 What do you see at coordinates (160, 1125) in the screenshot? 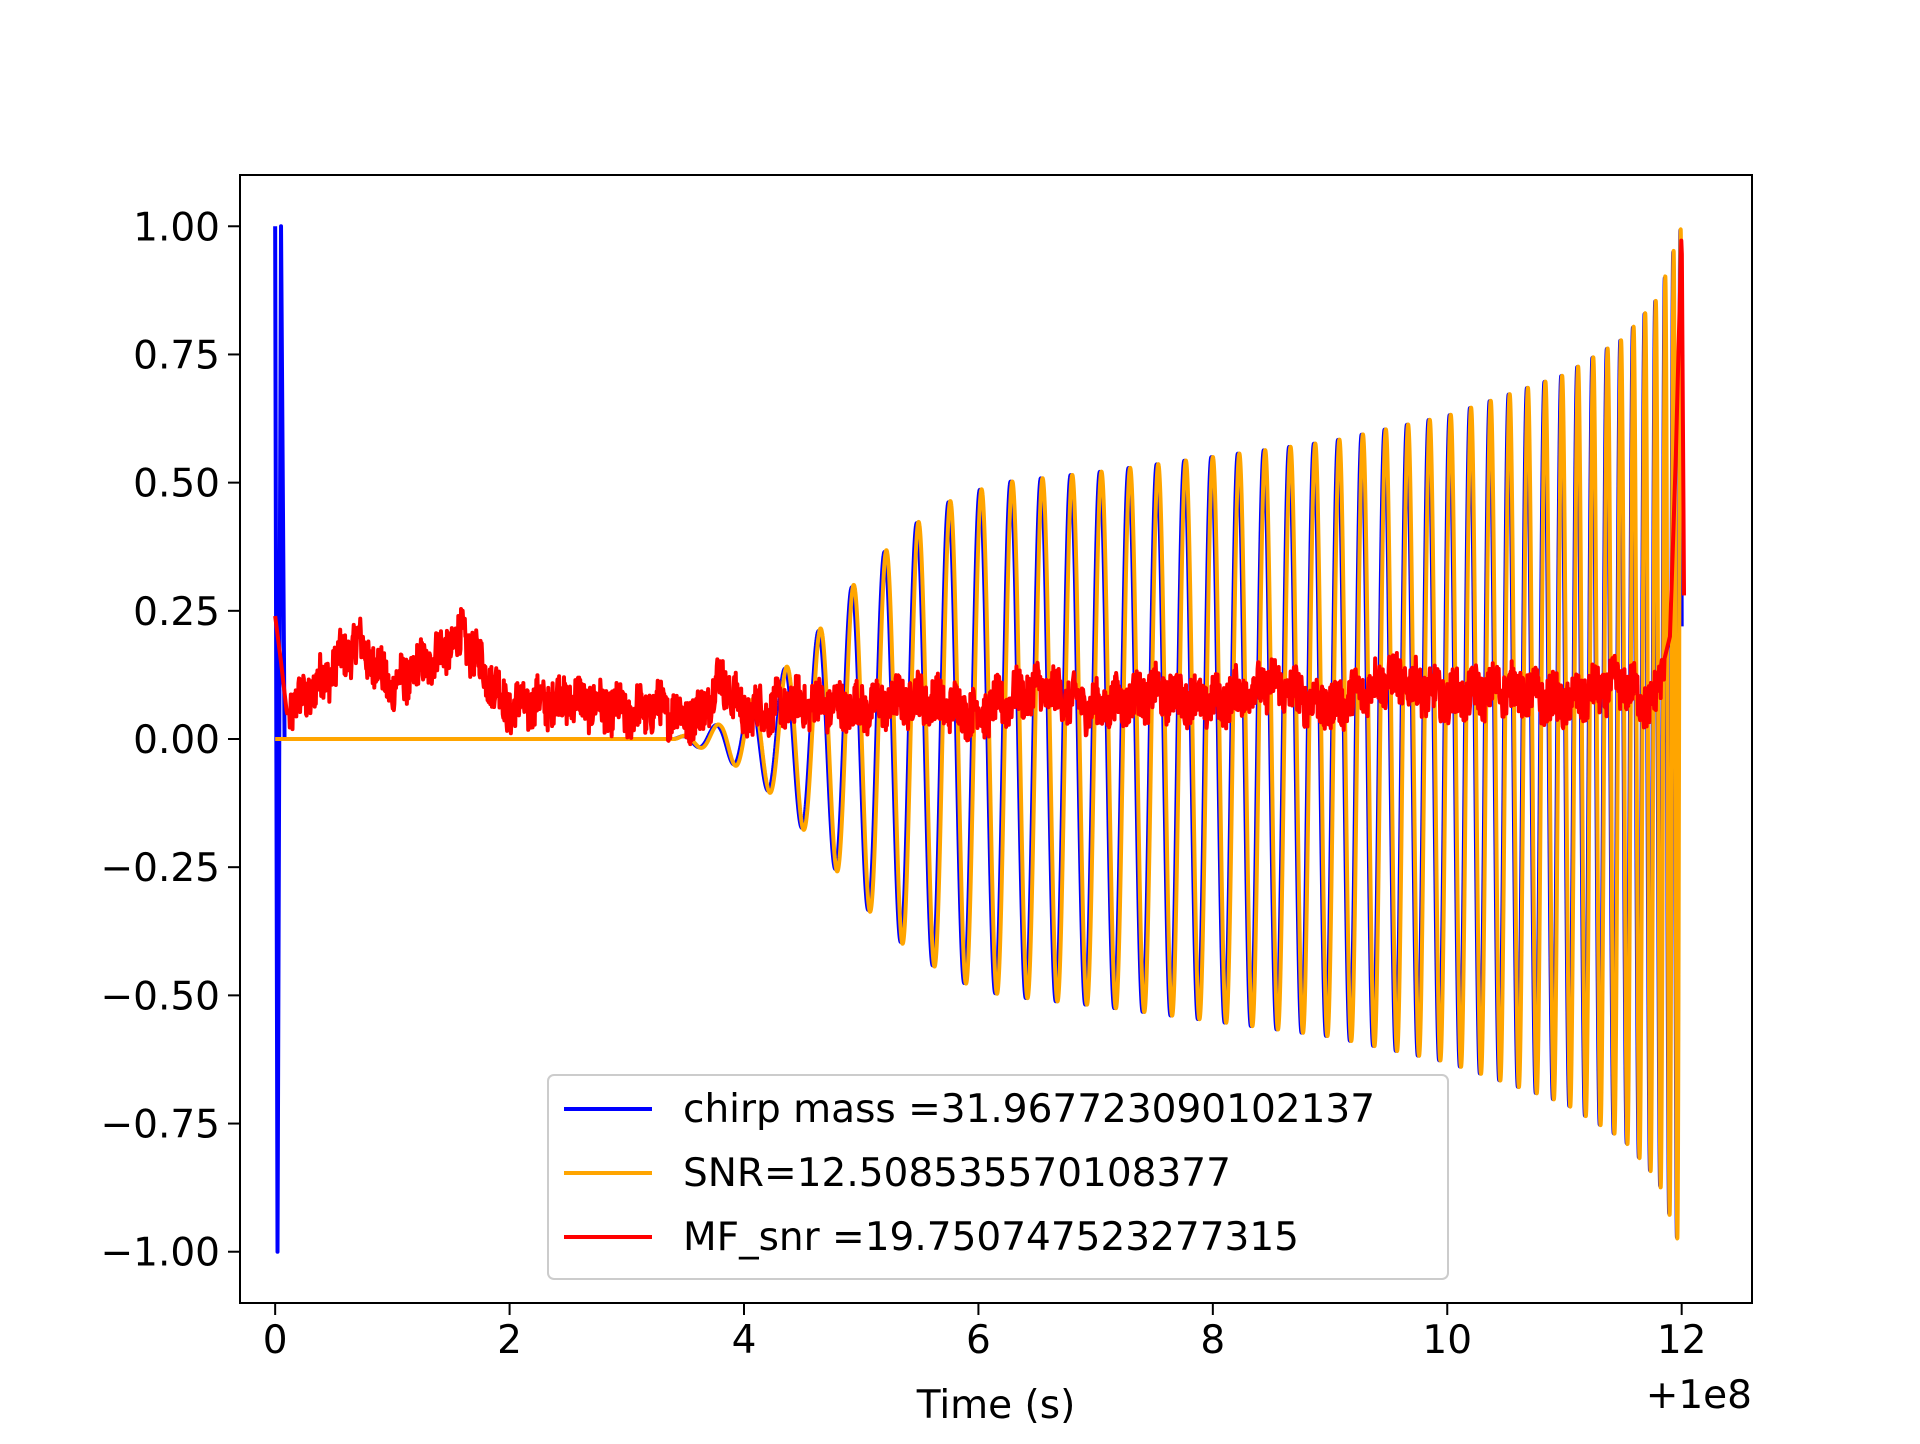
I see `y-tick-label: −0.75` at bounding box center [160, 1125].